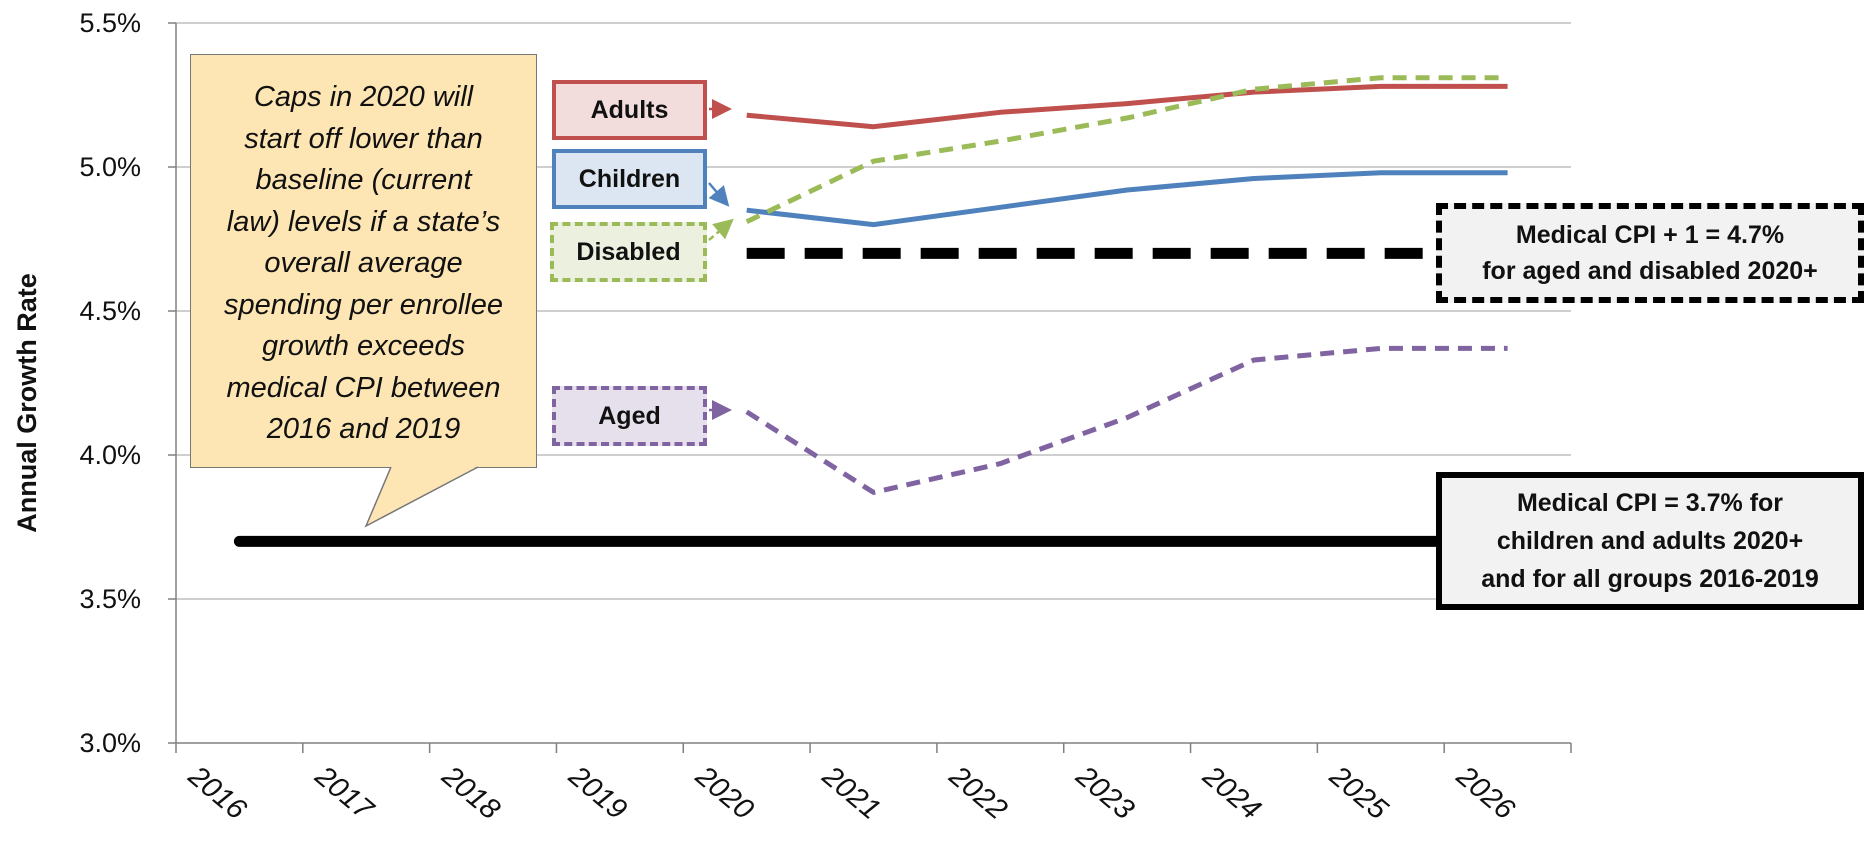 The width and height of the screenshot is (1864, 842). What do you see at coordinates (721, 259) in the screenshot?
I see `label-arrows` at bounding box center [721, 259].